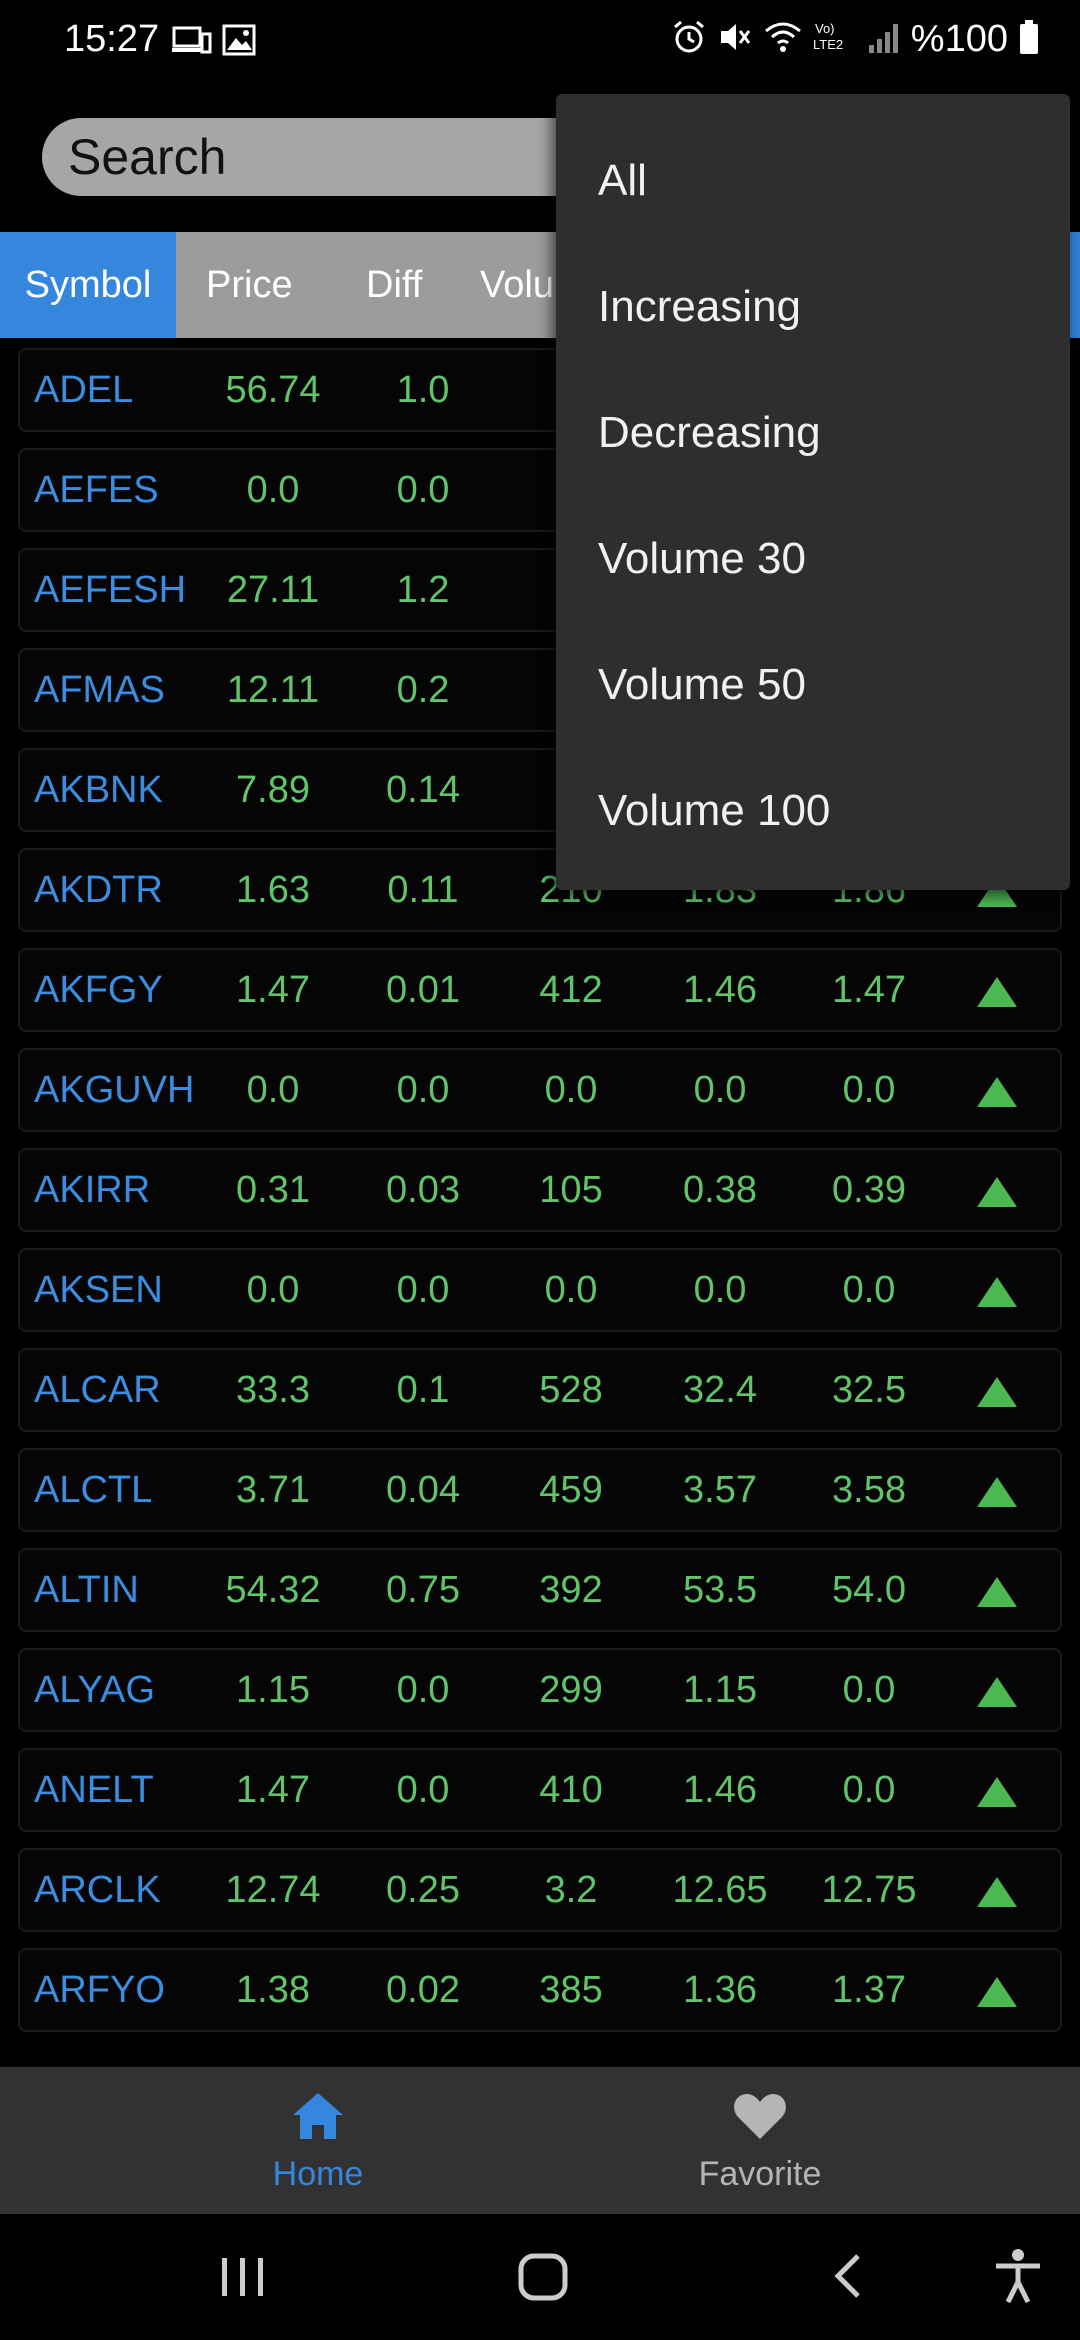 The height and width of the screenshot is (2340, 1080). I want to click on menu-item-volume-100: Volume 100, so click(714, 810).